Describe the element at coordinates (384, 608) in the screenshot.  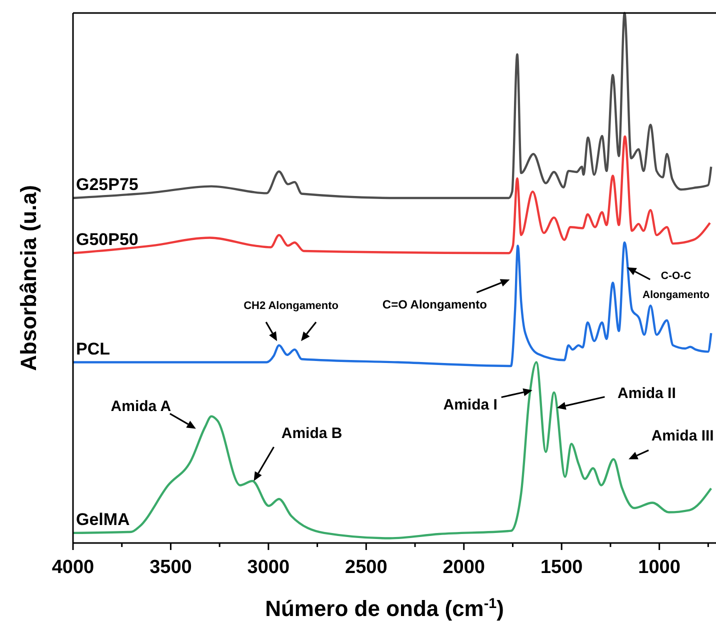
I see `x-axis-title: Número de onda (cm$^{-1}$)` at that location.